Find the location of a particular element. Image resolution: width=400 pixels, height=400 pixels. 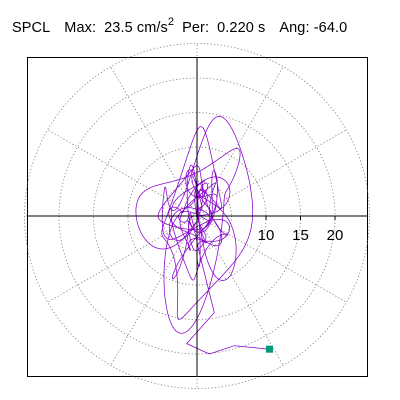

radial-tick-label-15: 15 is located at coordinates (300, 235).